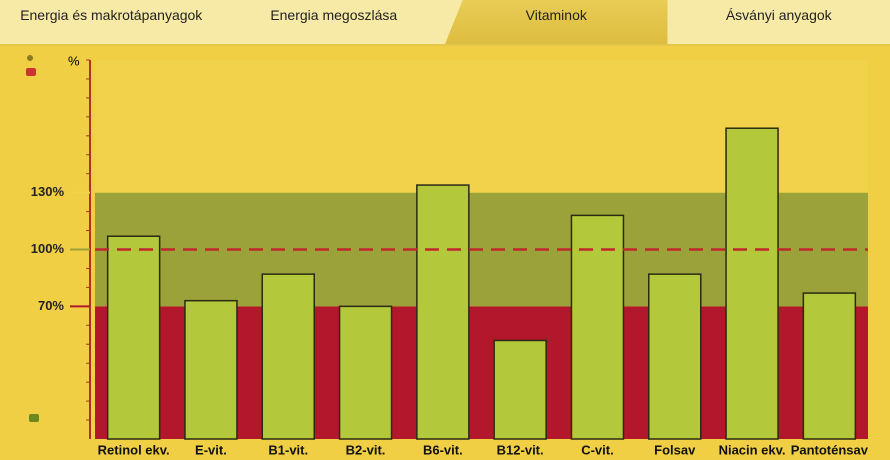  I want to click on x-tick-label: E-vit., so click(211, 449).